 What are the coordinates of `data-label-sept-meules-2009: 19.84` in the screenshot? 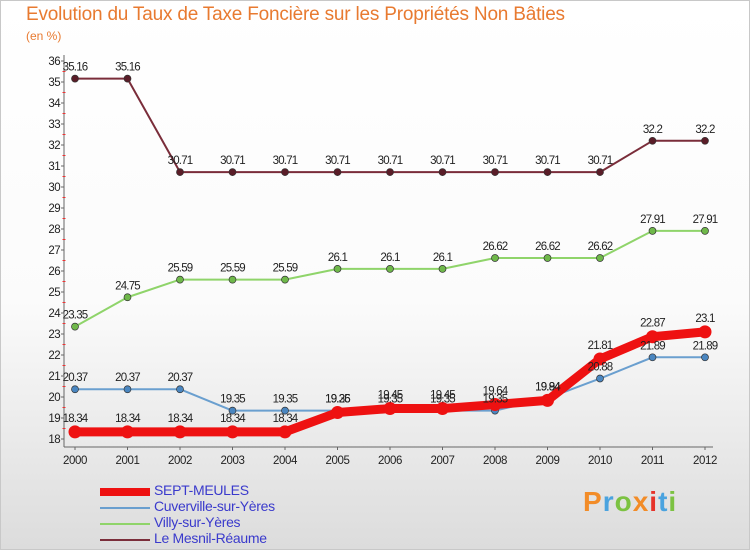 It's located at (548, 387).